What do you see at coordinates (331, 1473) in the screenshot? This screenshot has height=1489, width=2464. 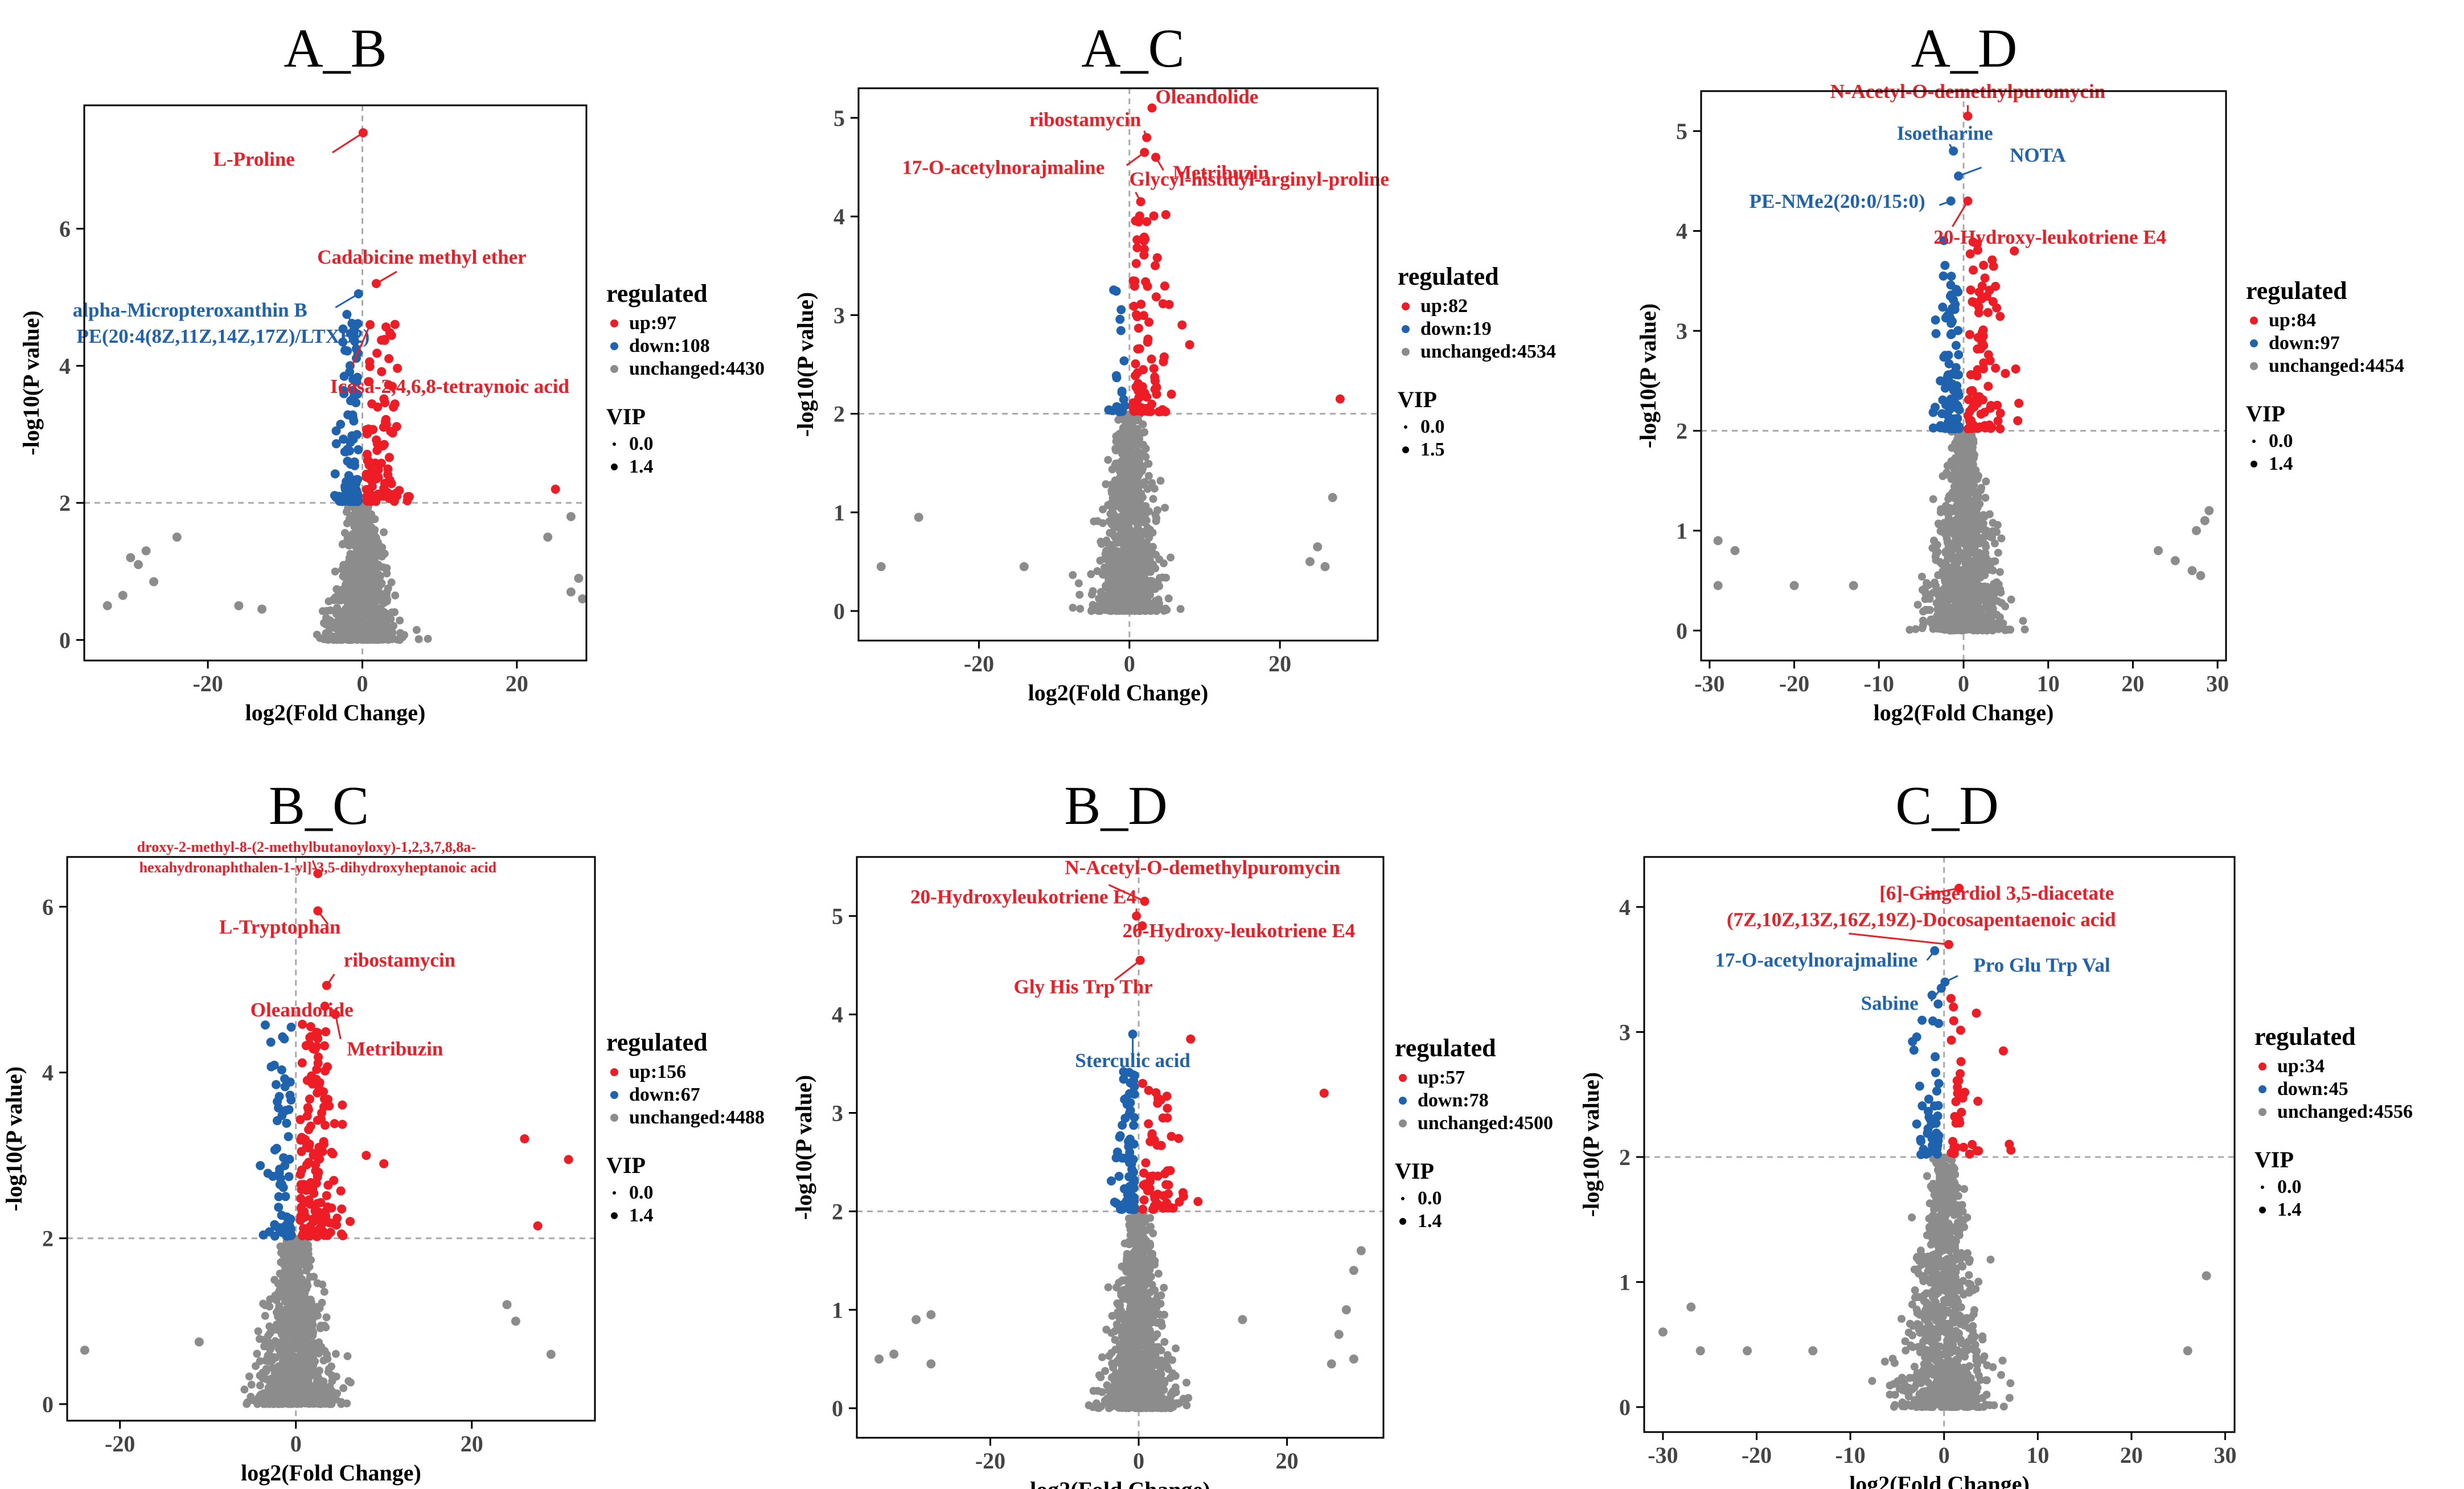 I see `x-axis-label: log2(Fold Change)` at bounding box center [331, 1473].